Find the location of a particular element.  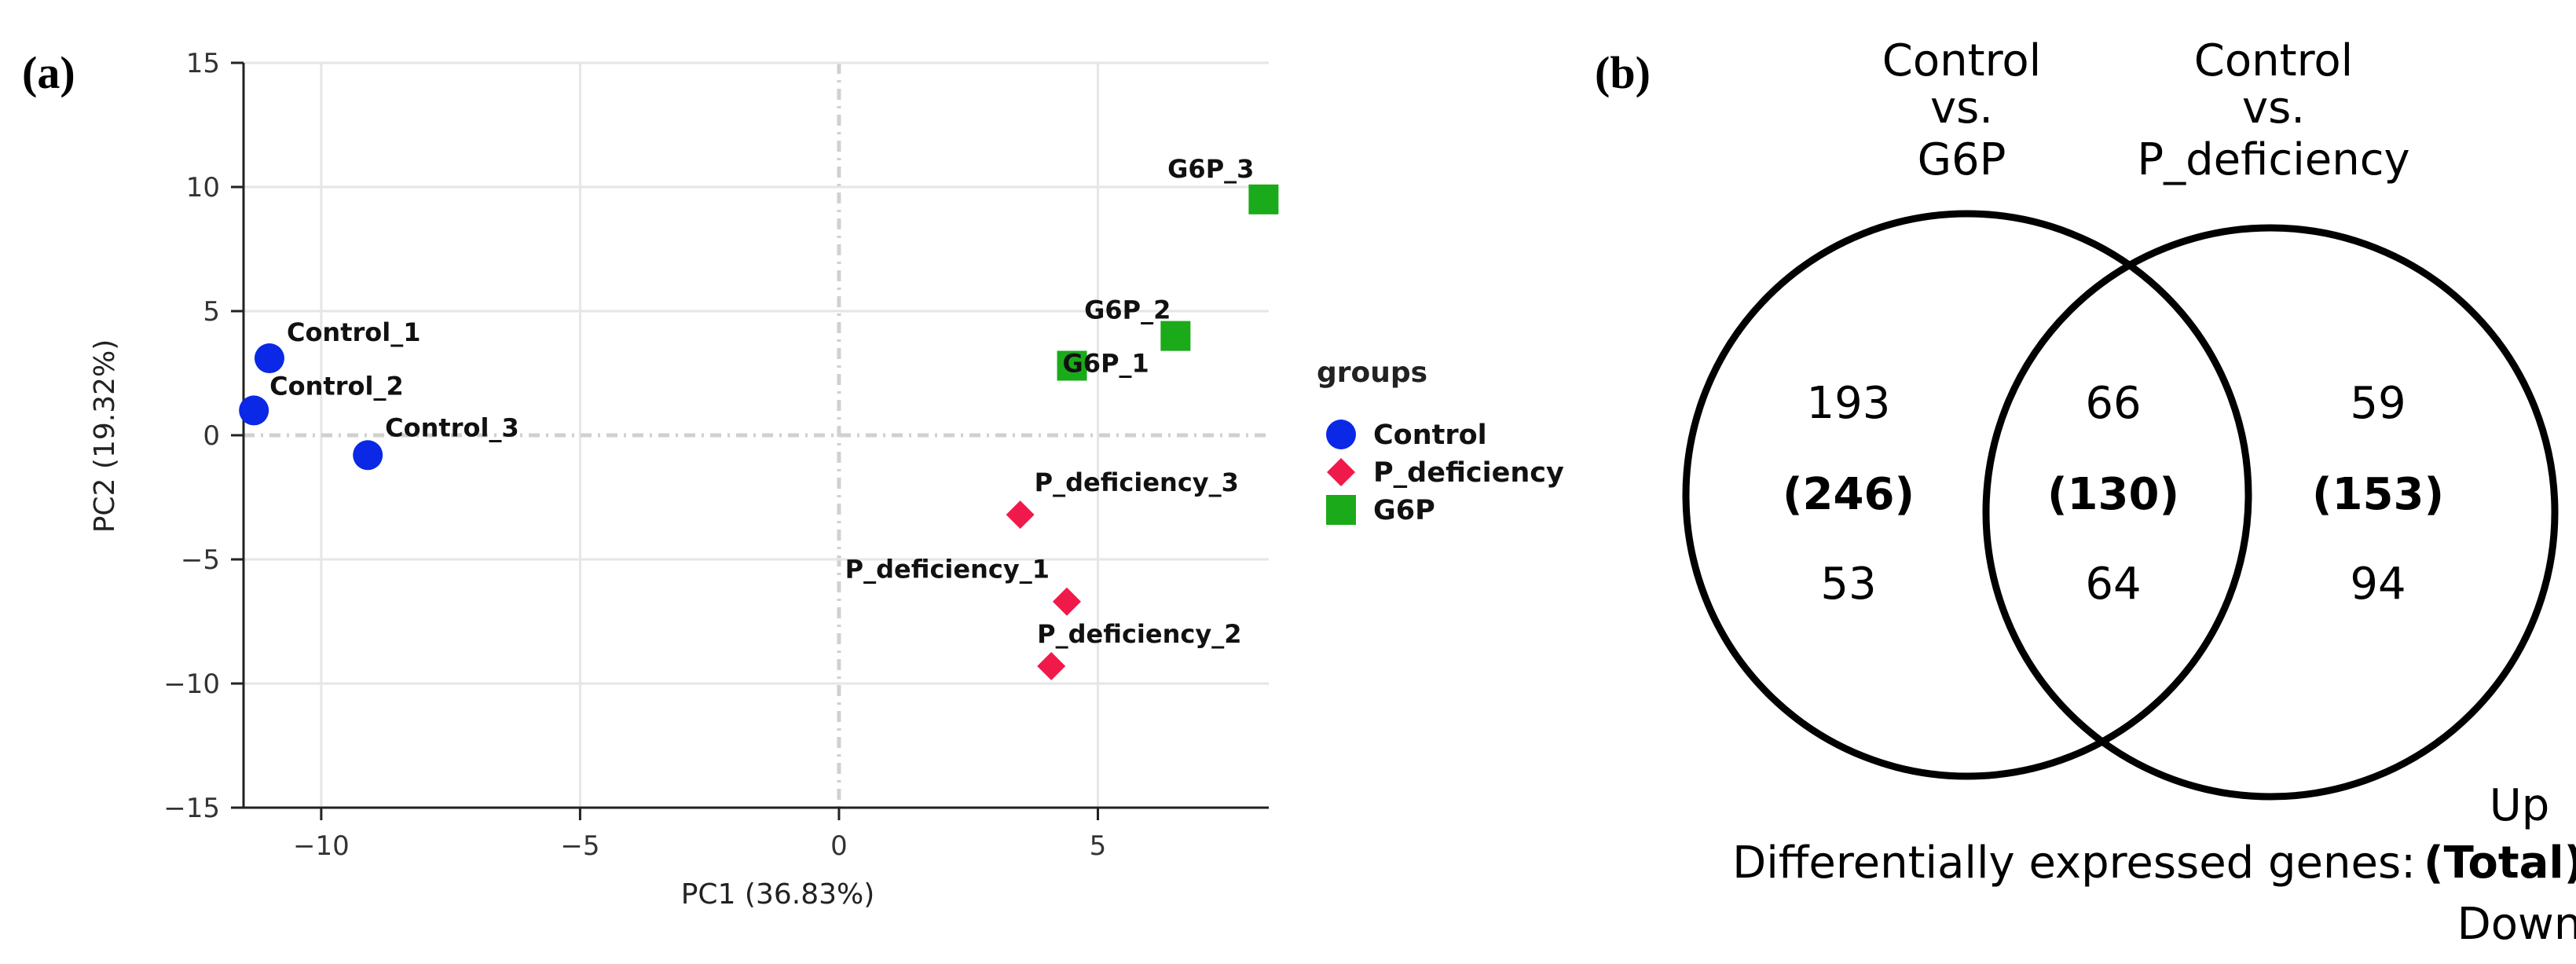

x-axis-label: PC1 (36.83%) is located at coordinates (778, 894).